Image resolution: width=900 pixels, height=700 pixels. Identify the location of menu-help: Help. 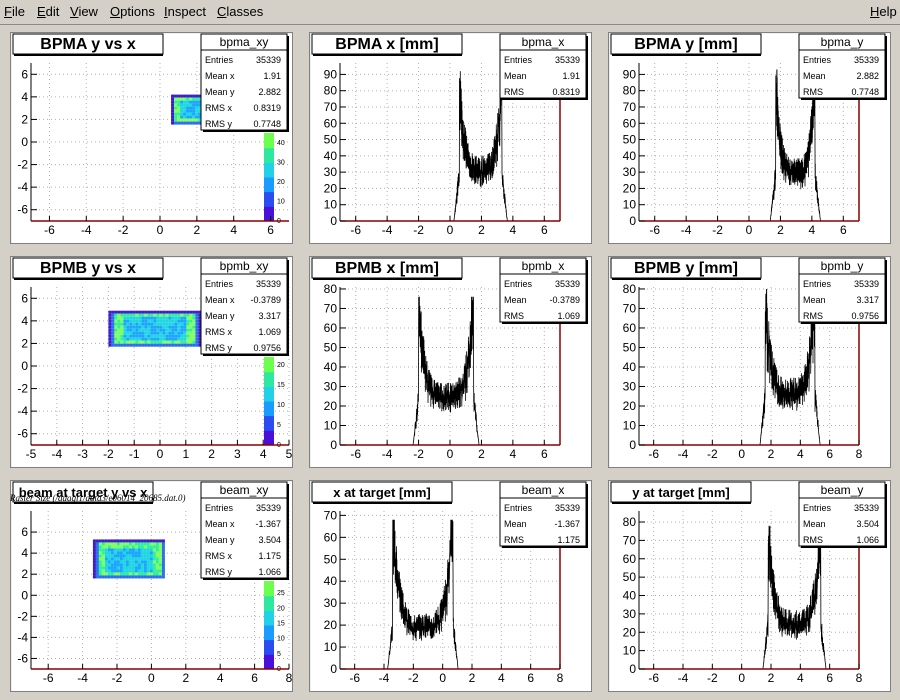
(883, 11).